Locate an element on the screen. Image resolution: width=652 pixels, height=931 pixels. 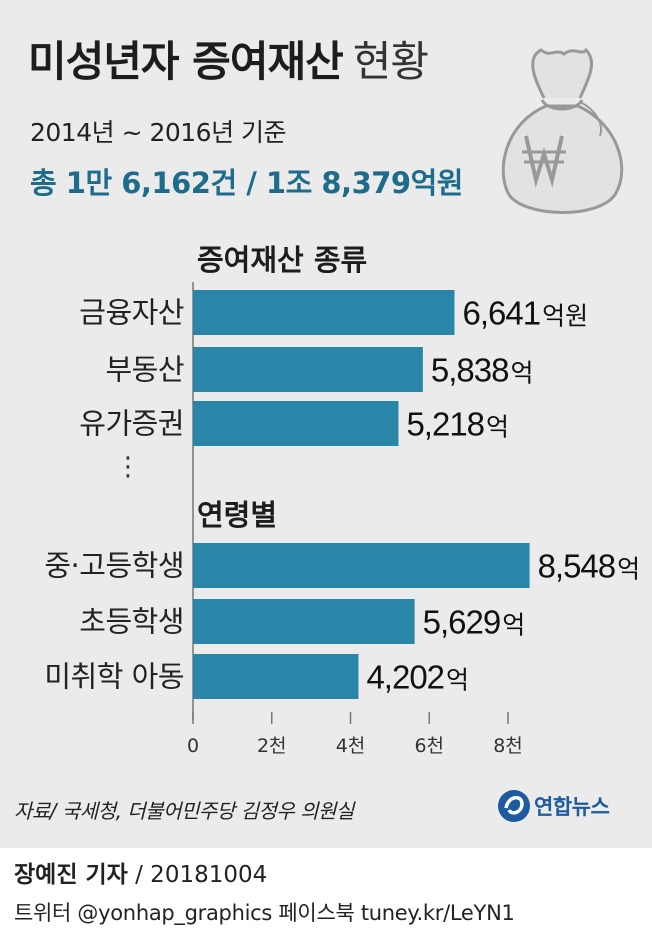
value-number: 4,202 is located at coordinates (405, 677).